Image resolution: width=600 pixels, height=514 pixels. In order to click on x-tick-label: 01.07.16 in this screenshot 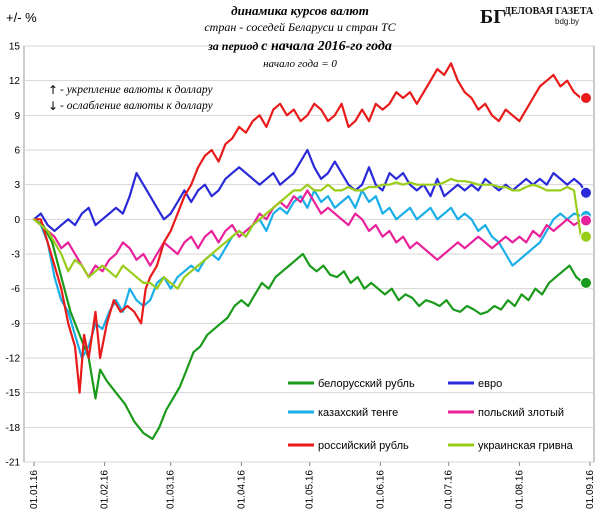, I will do `click(449, 489)`.